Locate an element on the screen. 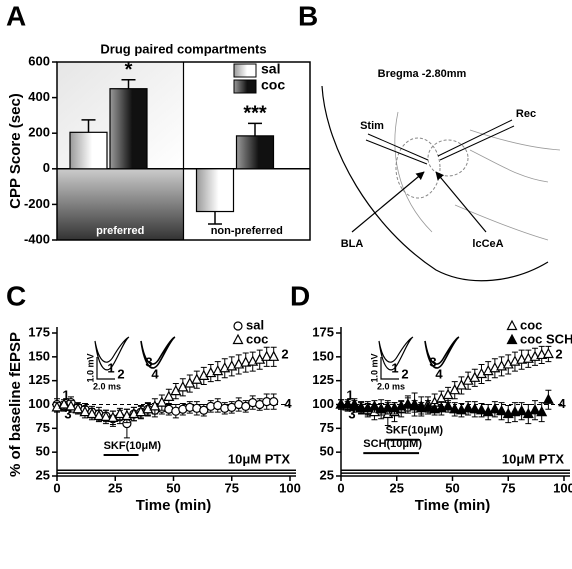  chart-title: Drug paired compartments is located at coordinates (183, 48).